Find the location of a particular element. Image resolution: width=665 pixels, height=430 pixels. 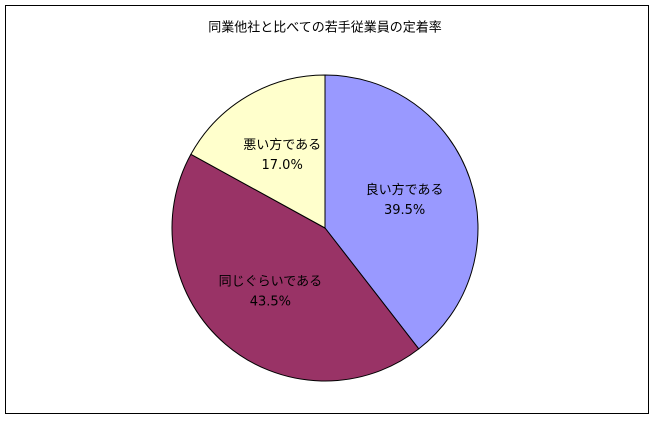

slice-label: 同じぐらいである is located at coordinates (270, 281).